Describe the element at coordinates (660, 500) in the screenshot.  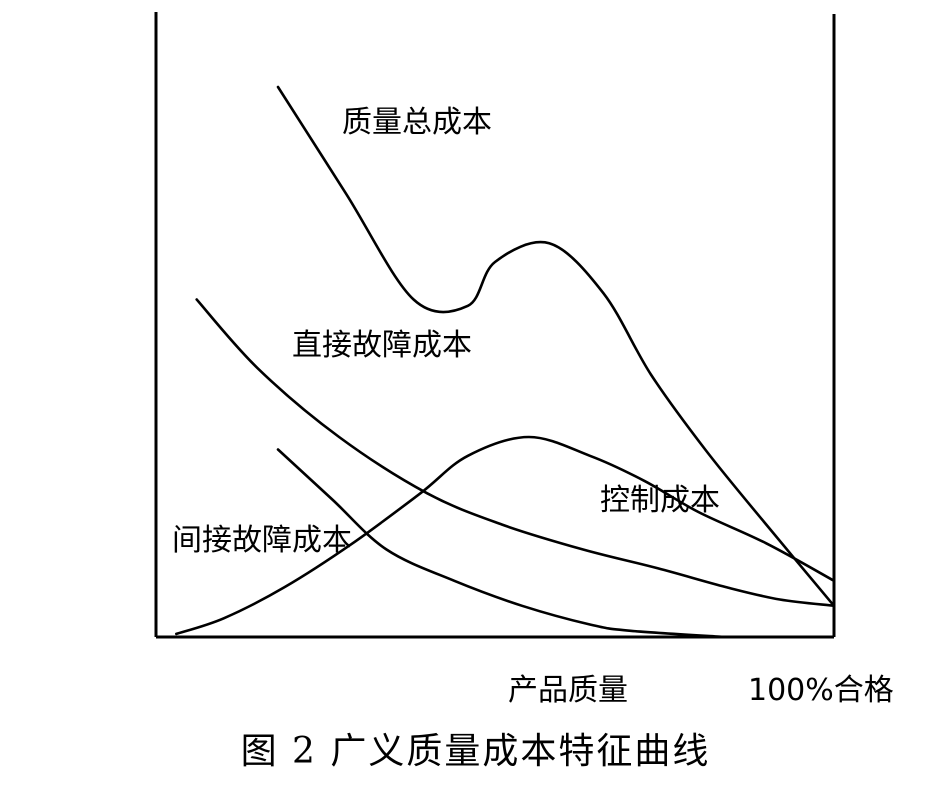
I see `series-label-control-cost: 控制成本` at that location.